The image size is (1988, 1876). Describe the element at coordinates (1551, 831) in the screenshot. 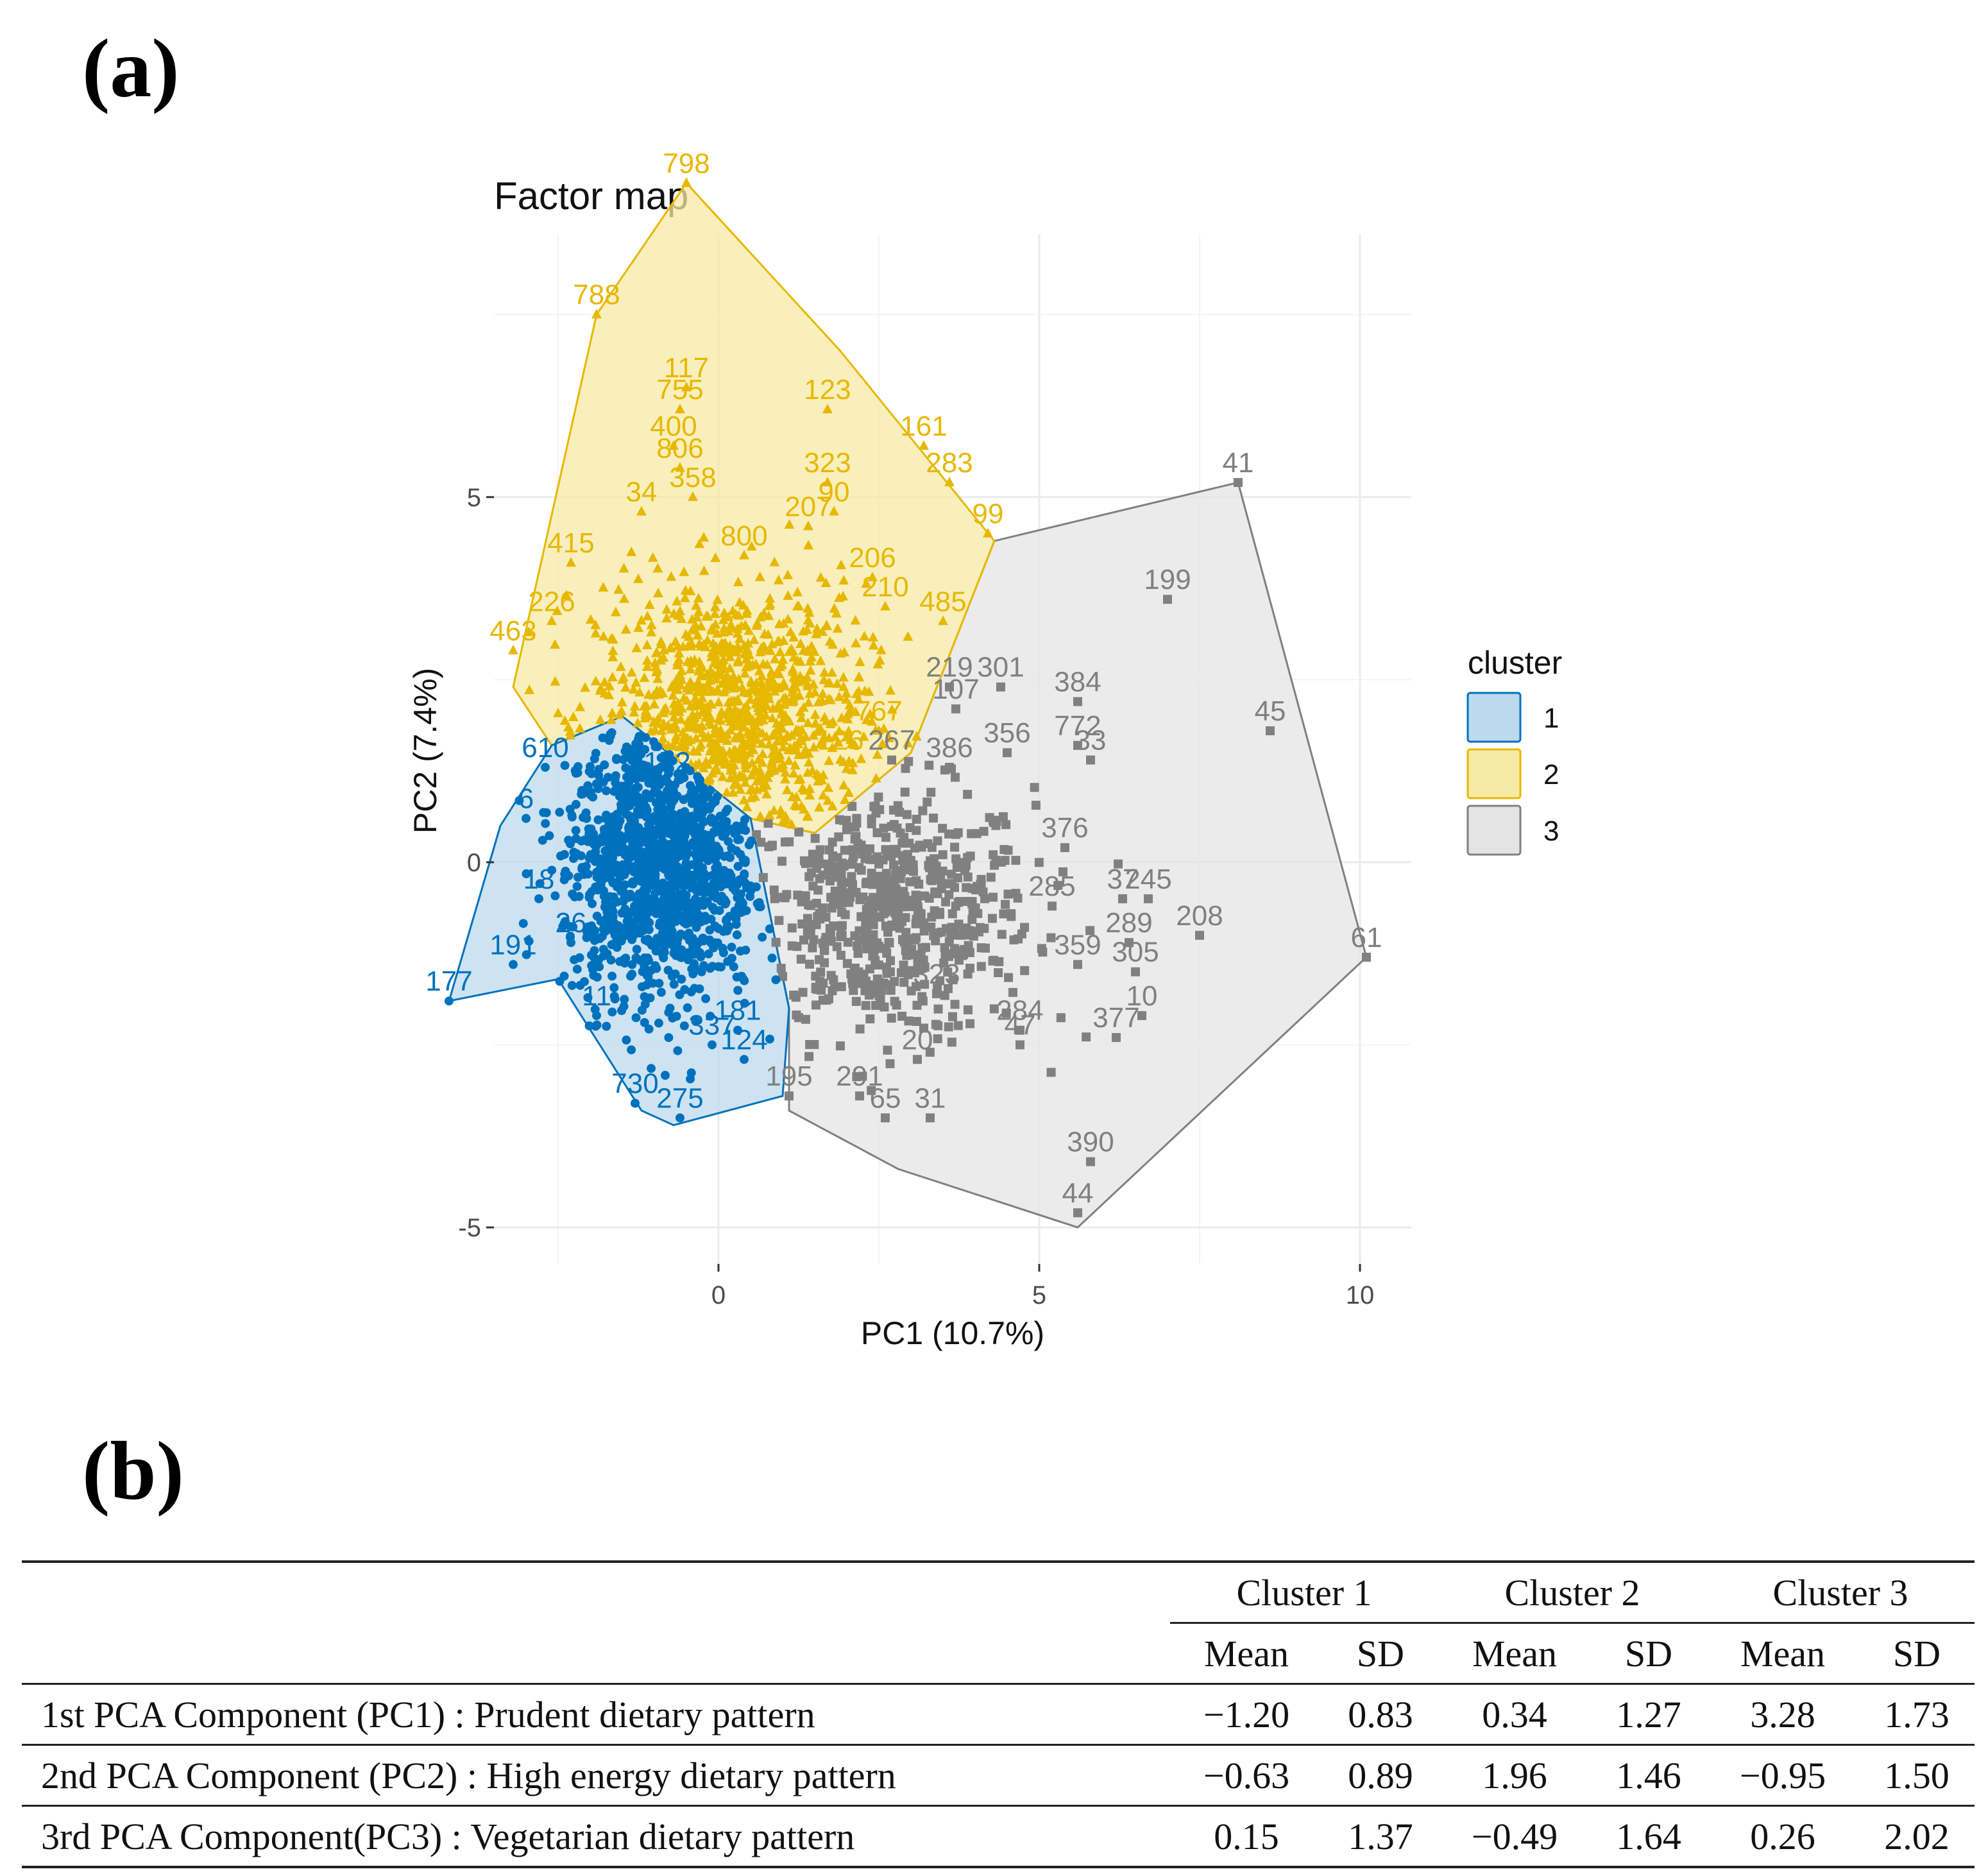

I see `legend-entry-label: 3` at that location.